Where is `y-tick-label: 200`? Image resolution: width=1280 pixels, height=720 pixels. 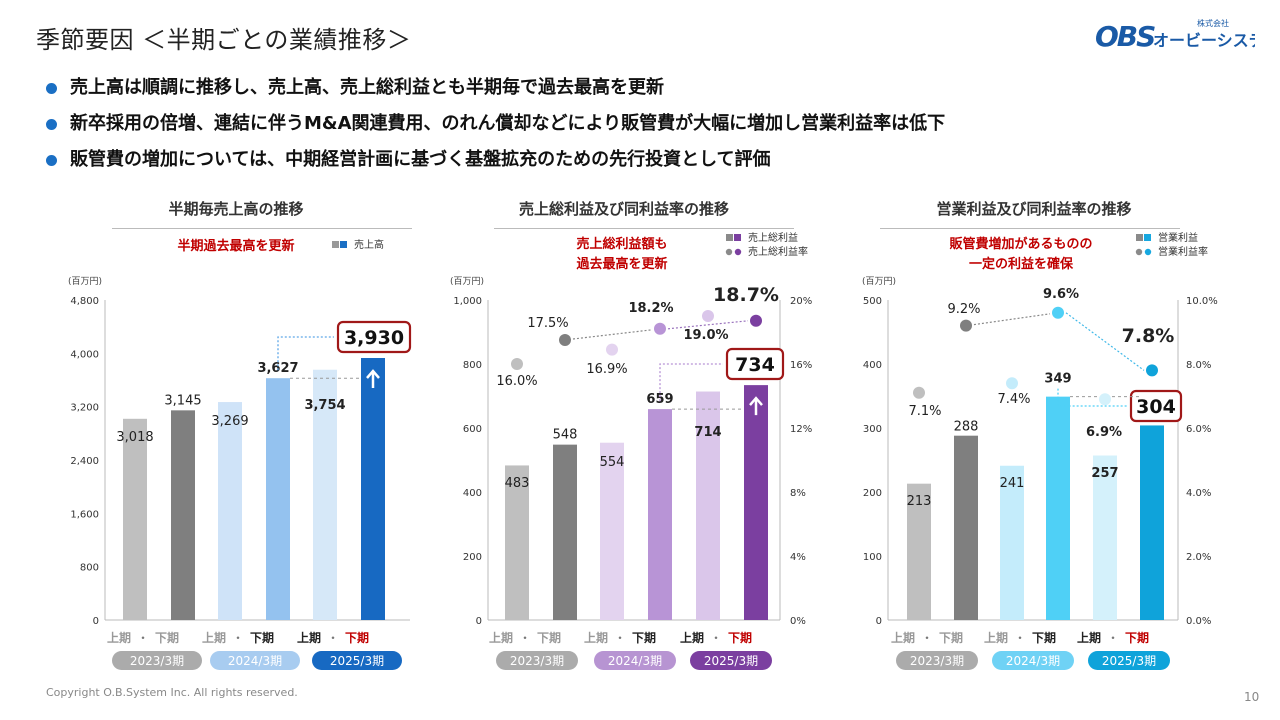
y-tick-label: 200 is located at coordinates (472, 557).